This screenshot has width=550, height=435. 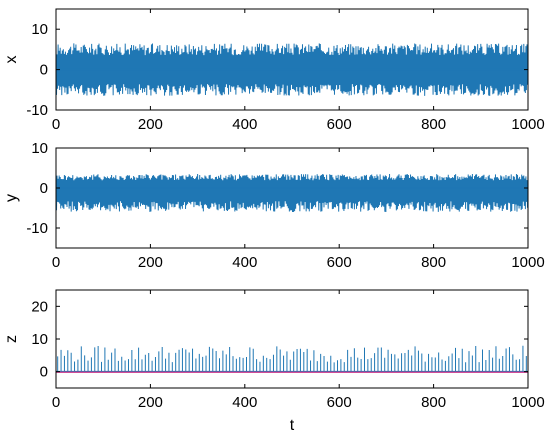 What do you see at coordinates (11, 339) in the screenshot?
I see `y-axis-label: z` at bounding box center [11, 339].